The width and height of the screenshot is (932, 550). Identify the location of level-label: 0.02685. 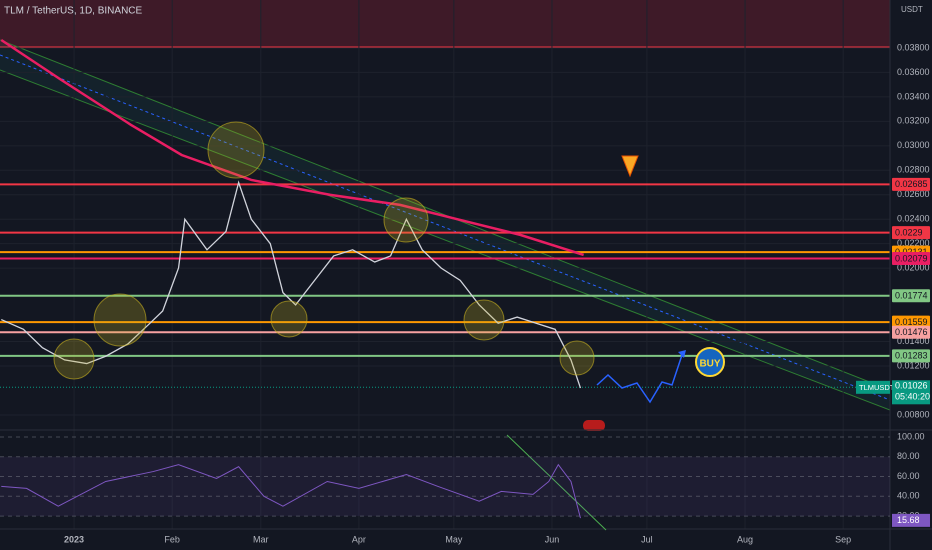
(911, 184).